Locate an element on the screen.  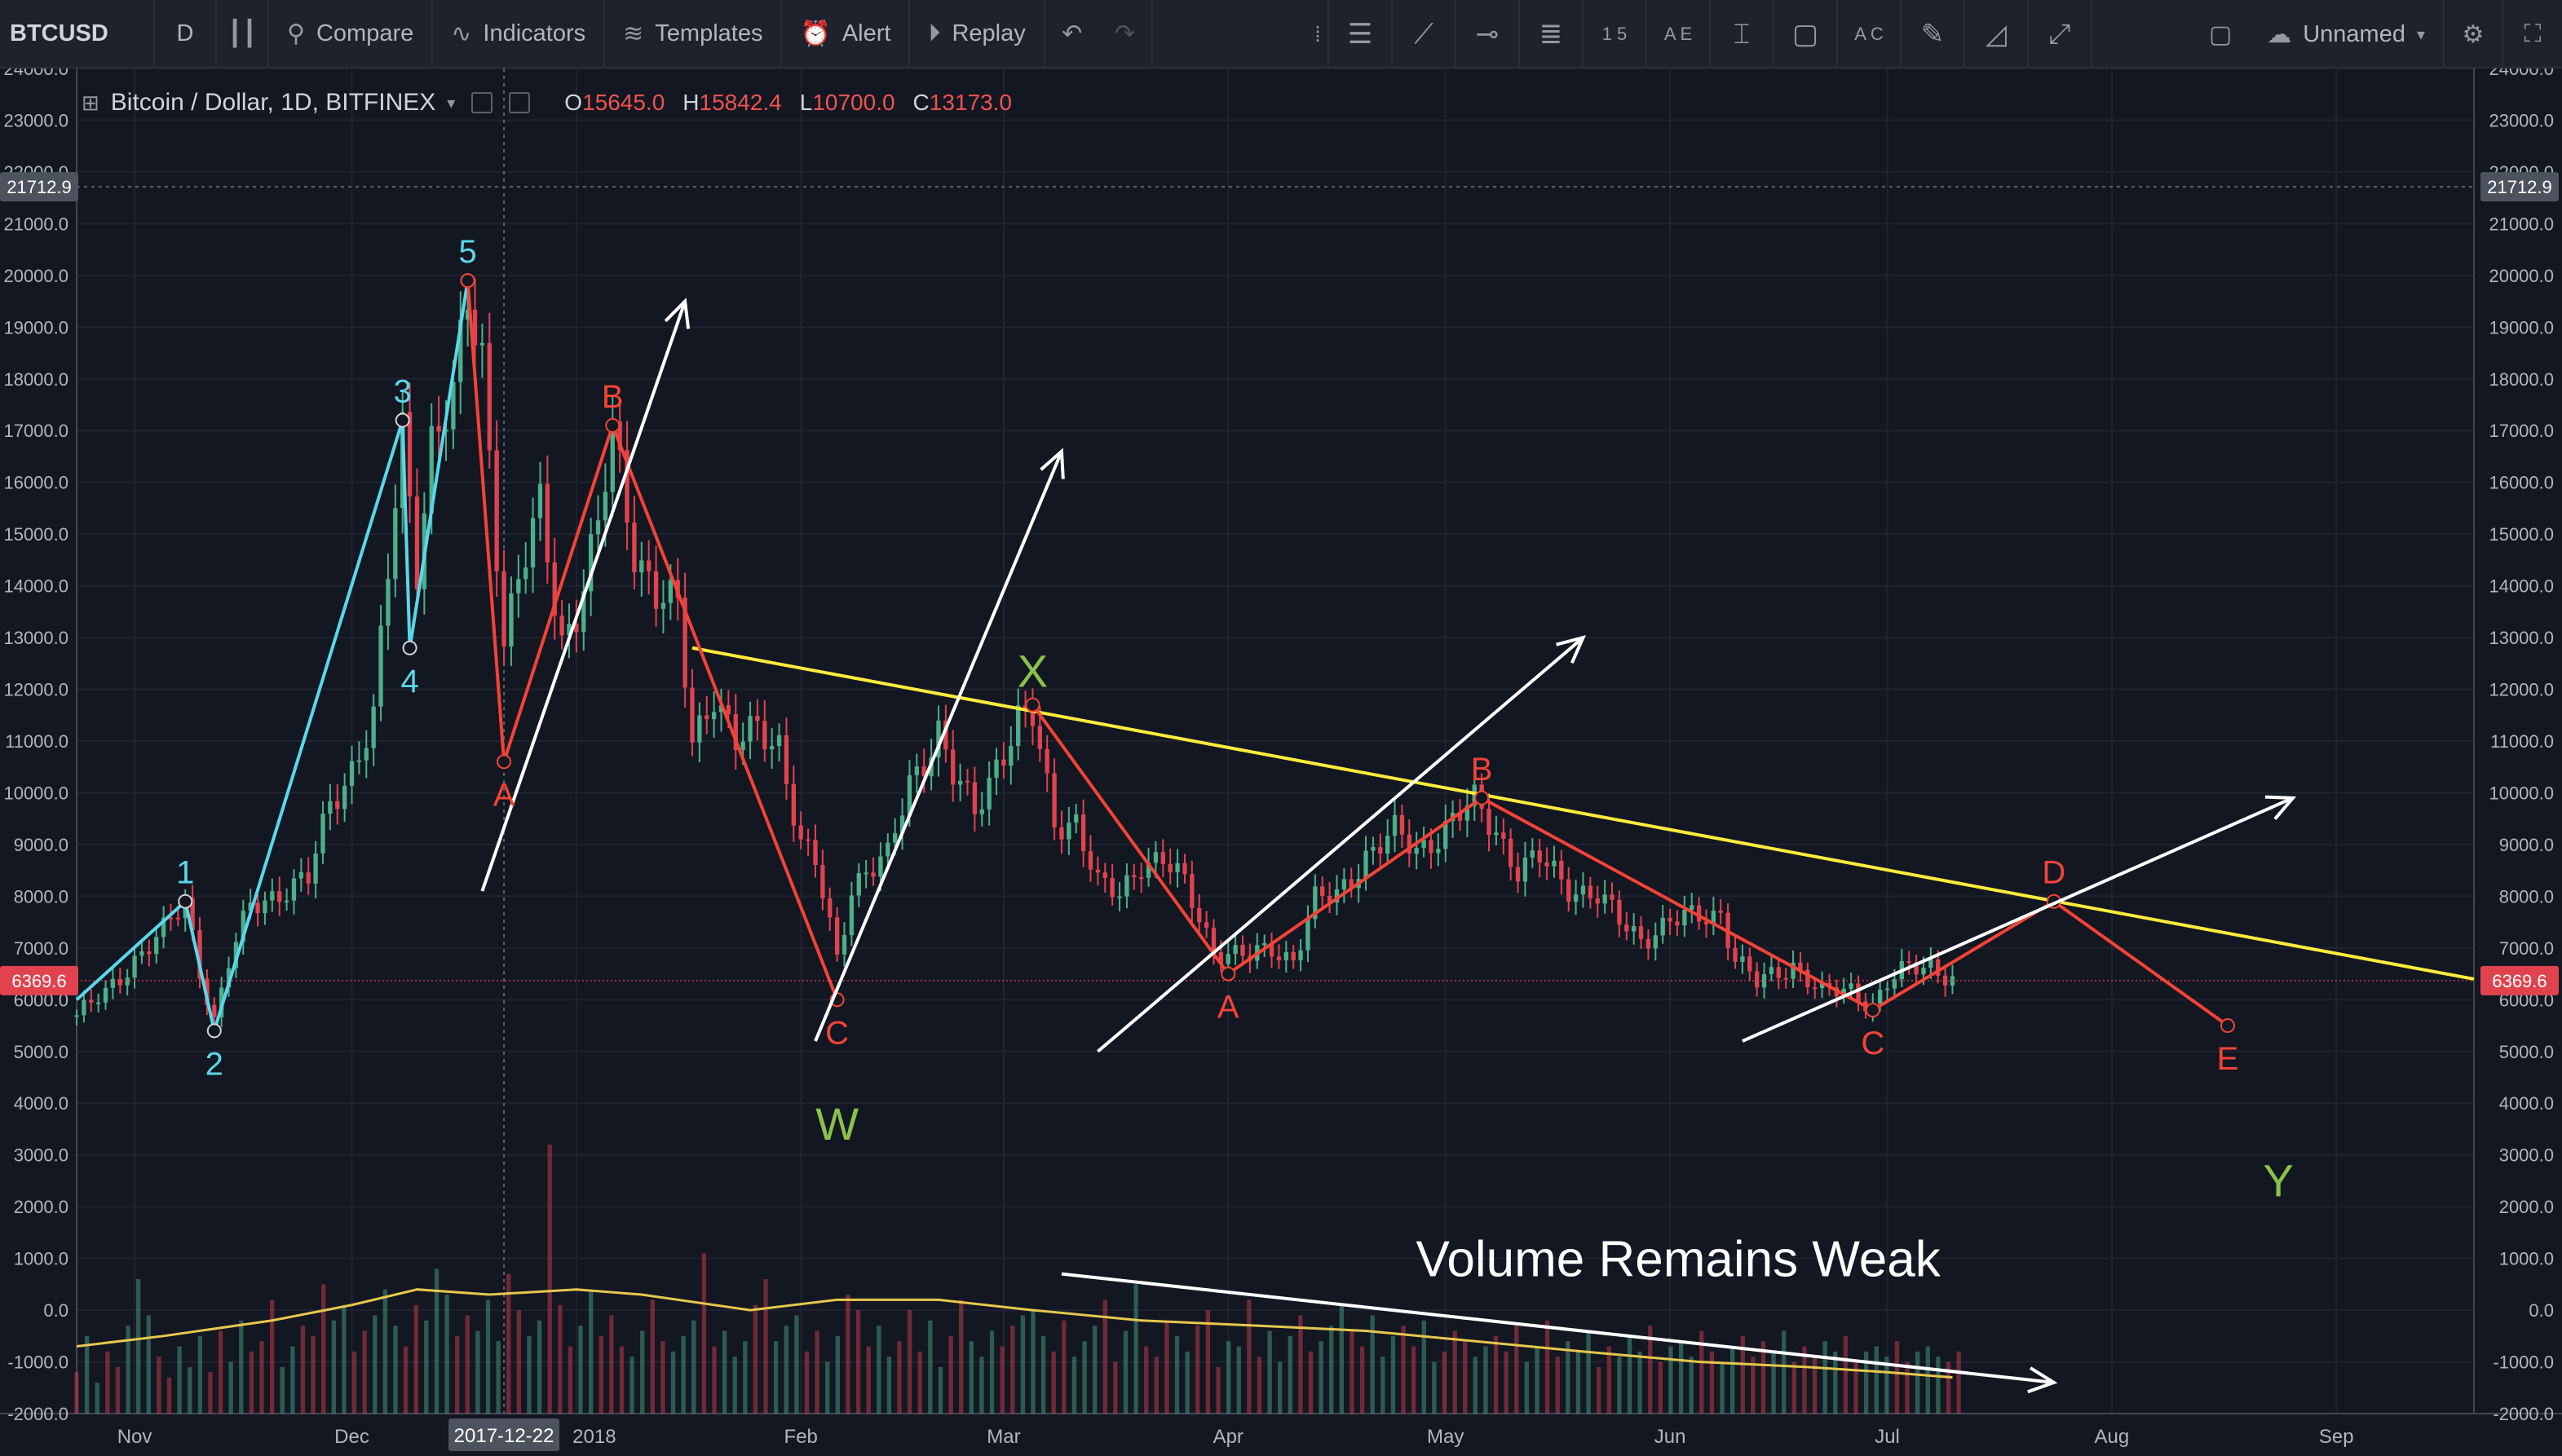
trend-line-tool: ⟋ is located at coordinates (1424, 34).